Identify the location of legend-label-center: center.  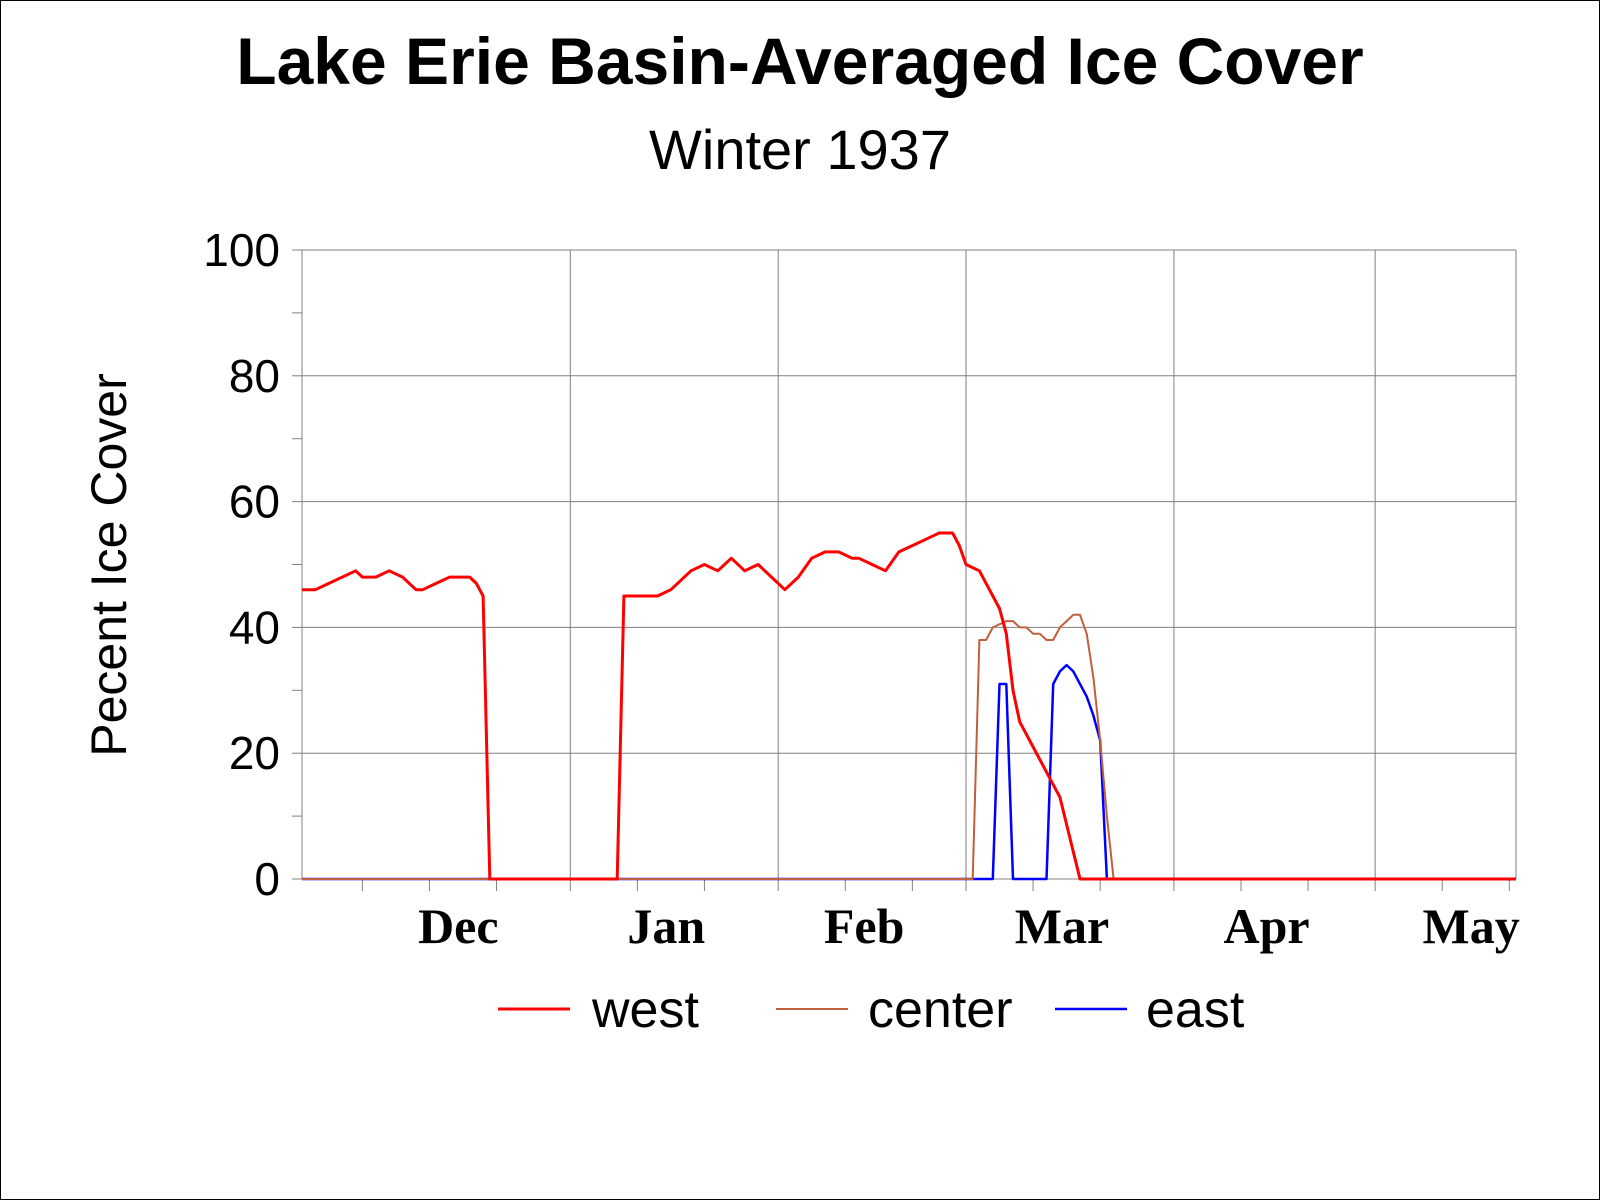
(940, 1010).